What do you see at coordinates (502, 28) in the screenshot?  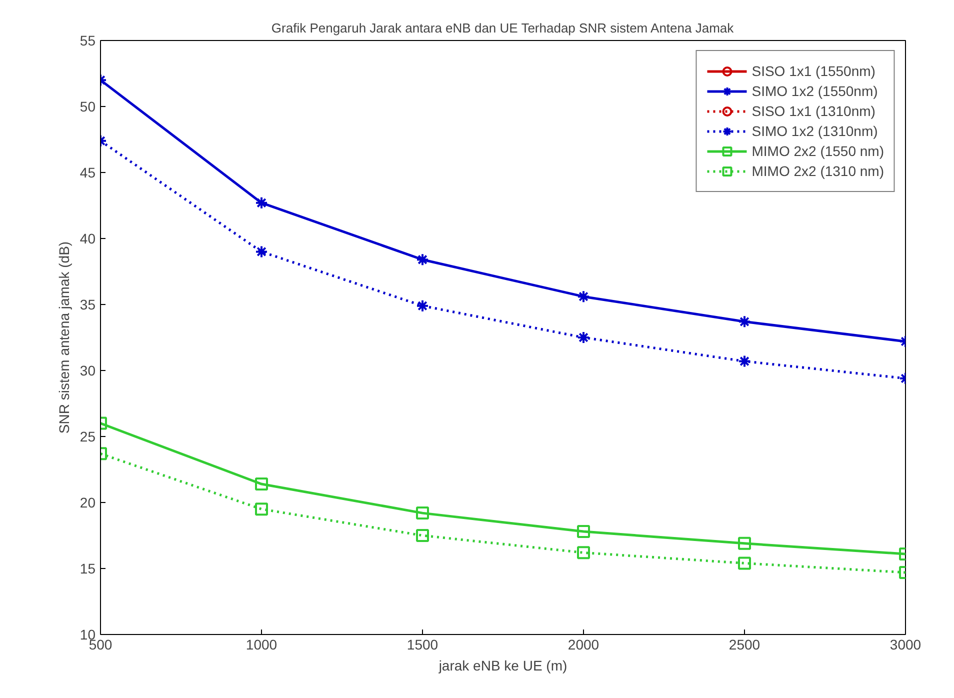 I see `chart-title: Grafik Pengaruh Jarak antara eNB dan UE Terhadap SNR sistem Antena Jamak` at bounding box center [502, 28].